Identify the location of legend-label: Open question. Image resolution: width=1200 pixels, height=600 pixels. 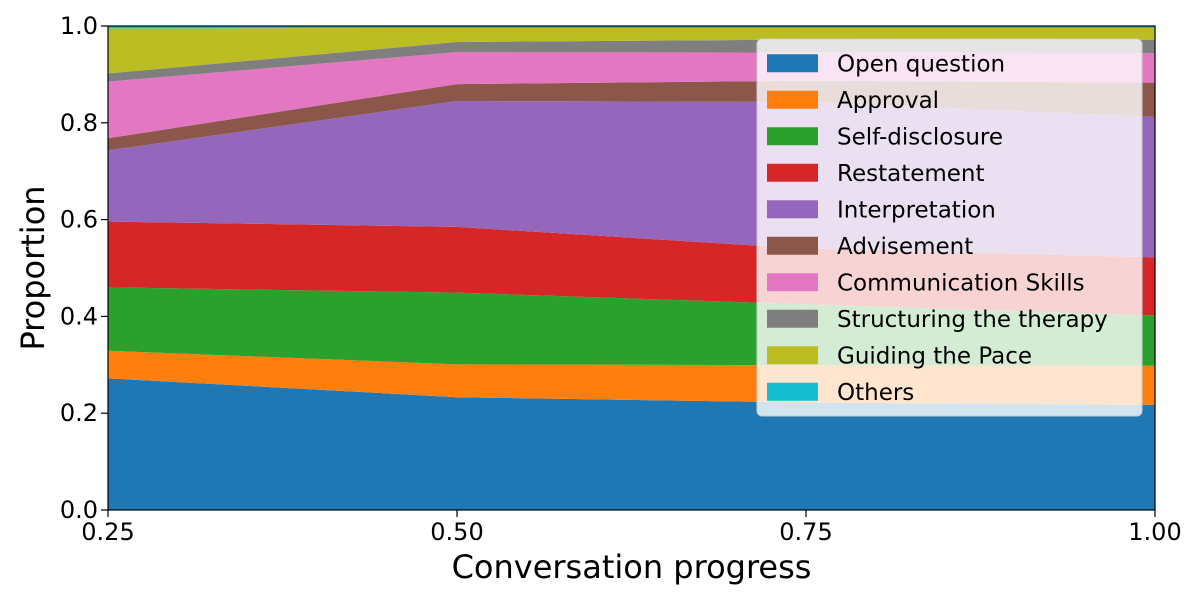
(921, 64).